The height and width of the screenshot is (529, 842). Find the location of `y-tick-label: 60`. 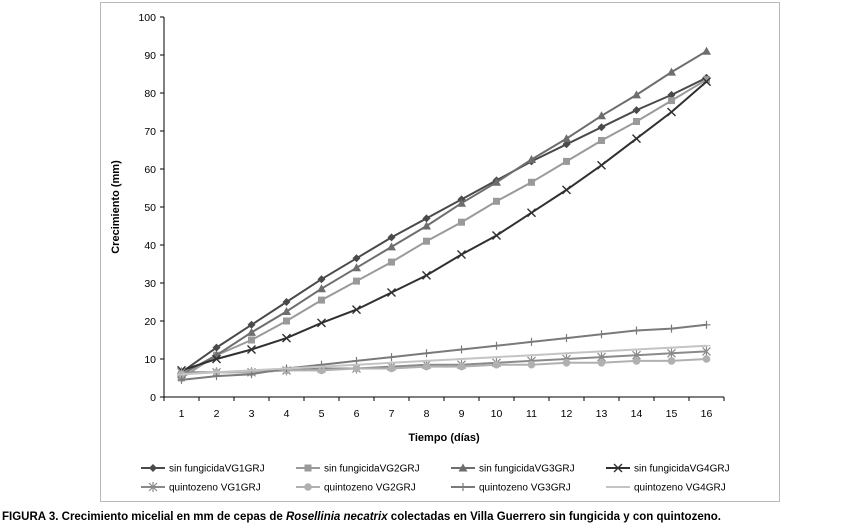

y-tick-label: 60 is located at coordinates (150, 170).